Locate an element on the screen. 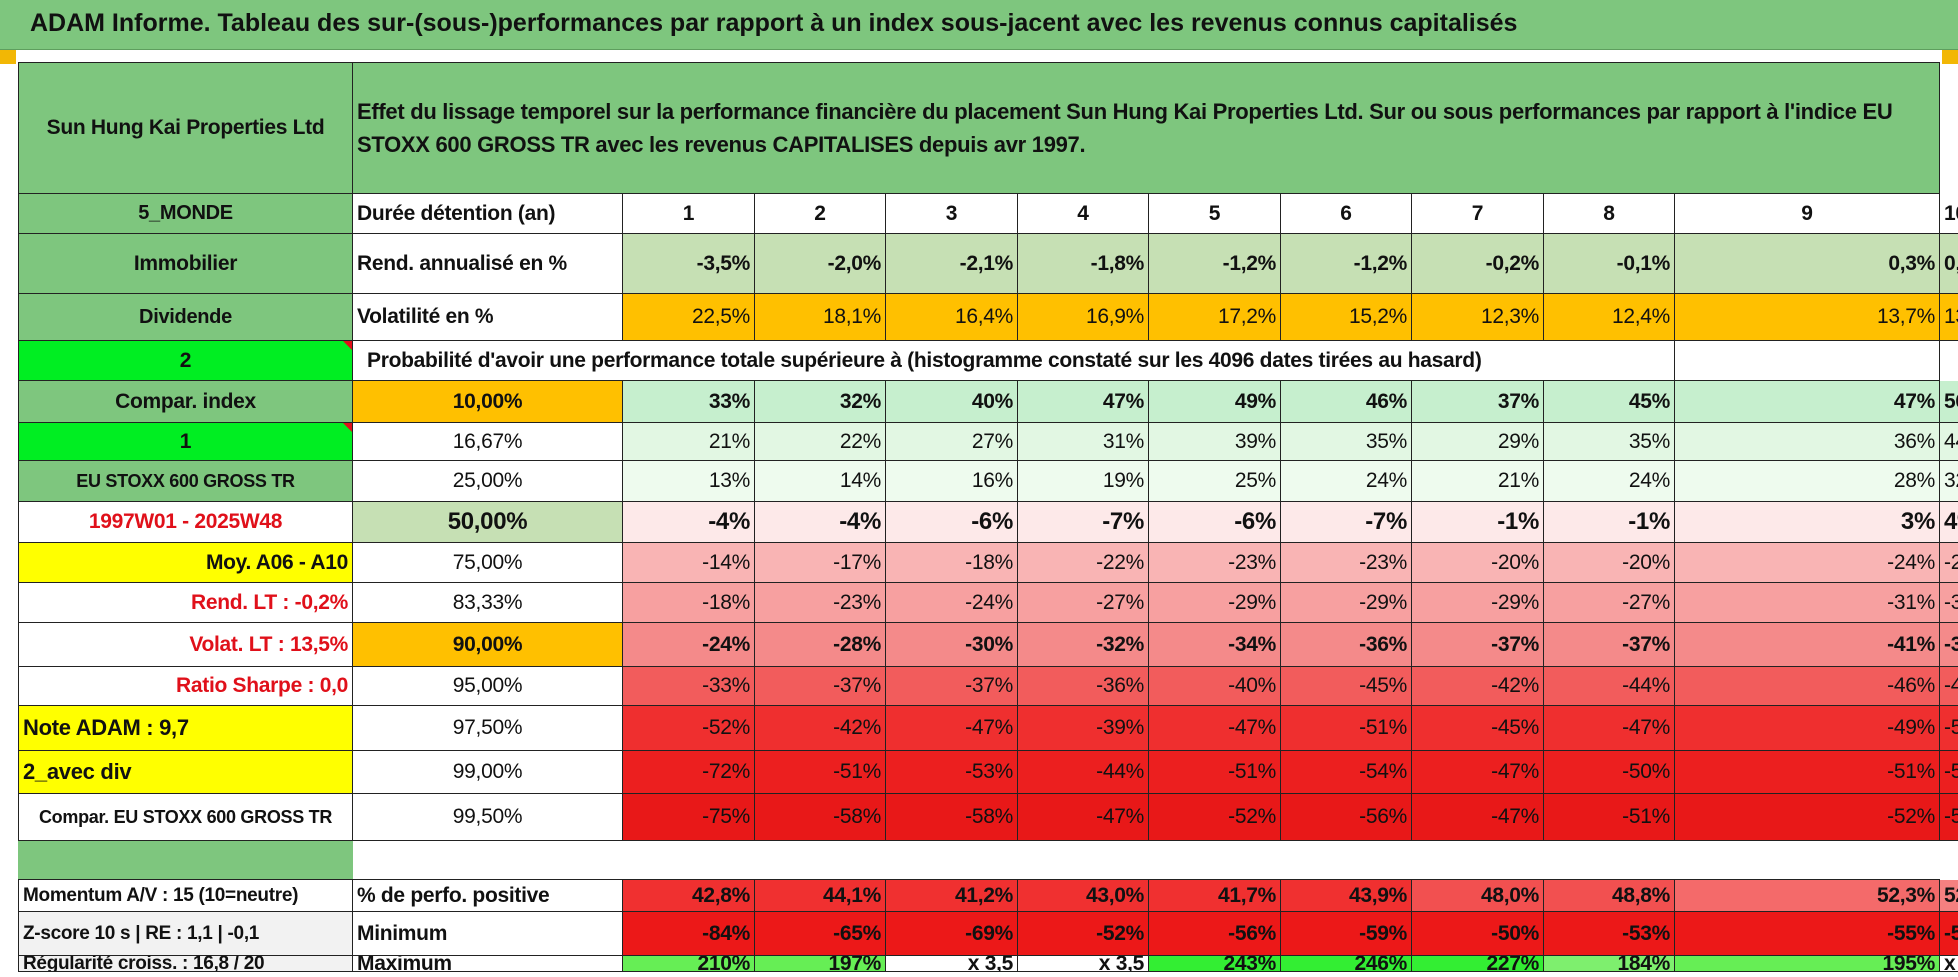 The height and width of the screenshot is (977, 1958). bottom-left-2: Régularité croiss. : 16,8 / 20 is located at coordinates (185, 964).